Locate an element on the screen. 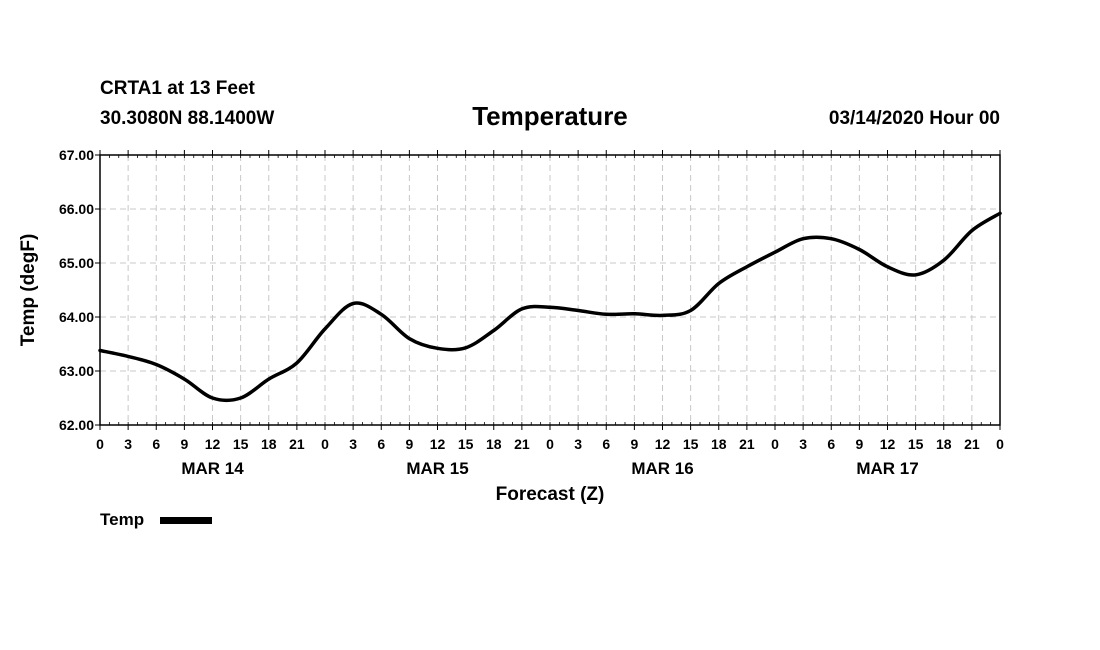 This screenshot has width=1100, height=650. y-tick-label: 62.00 is located at coordinates (76, 425).